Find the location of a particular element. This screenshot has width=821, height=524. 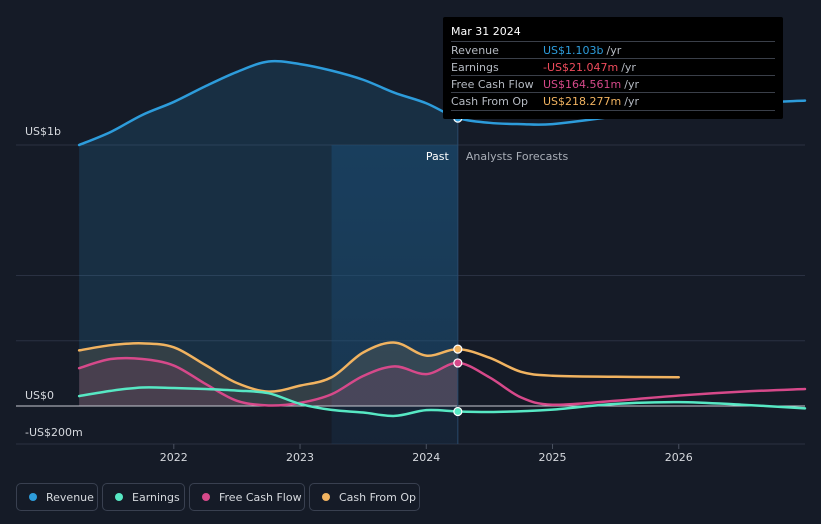

revenue-dot-icon is located at coordinates (33, 497).